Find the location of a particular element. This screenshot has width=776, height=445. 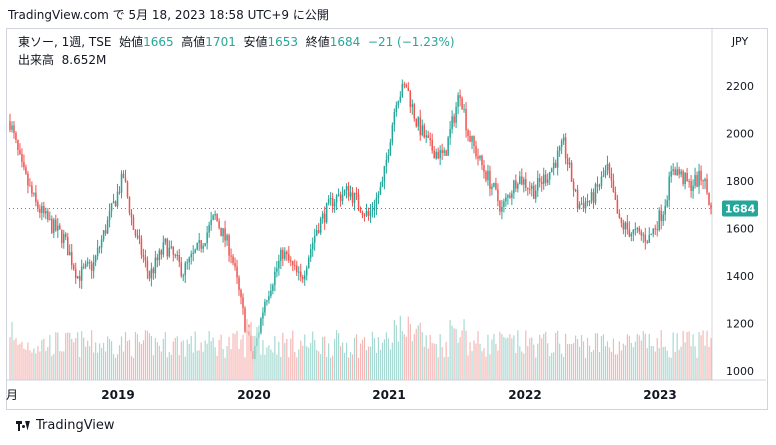

footer-brand: TradingView is located at coordinates (75, 425).